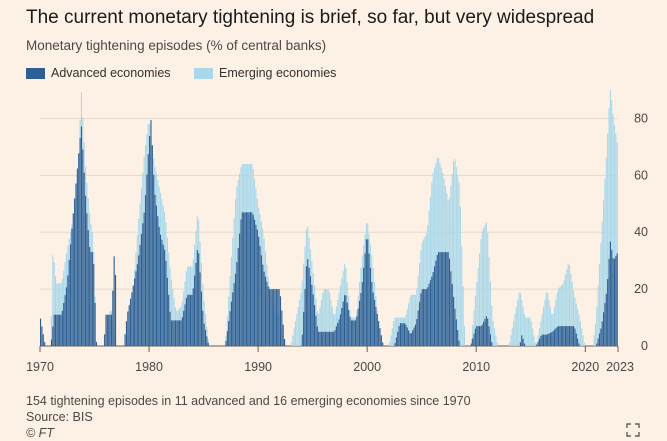 This screenshot has height=441, width=667. What do you see at coordinates (641, 118) in the screenshot?
I see `y-tick-label-80: 80` at bounding box center [641, 118].